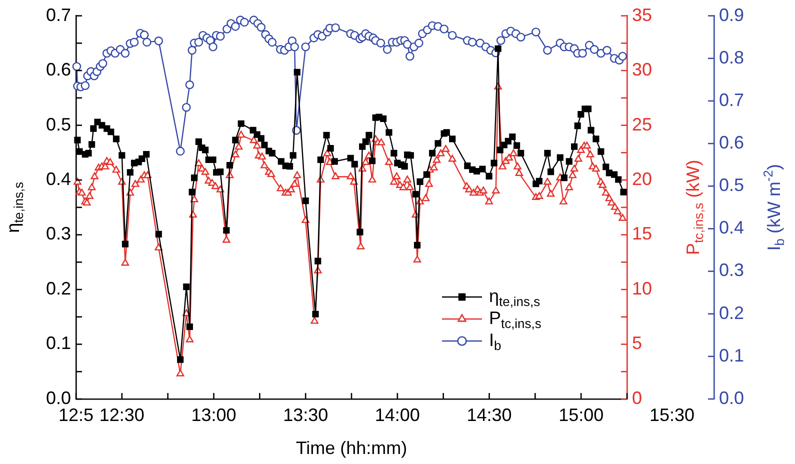  What do you see at coordinates (642, 70) in the screenshot?
I see `y2-tick-label: 30` at bounding box center [642, 70].